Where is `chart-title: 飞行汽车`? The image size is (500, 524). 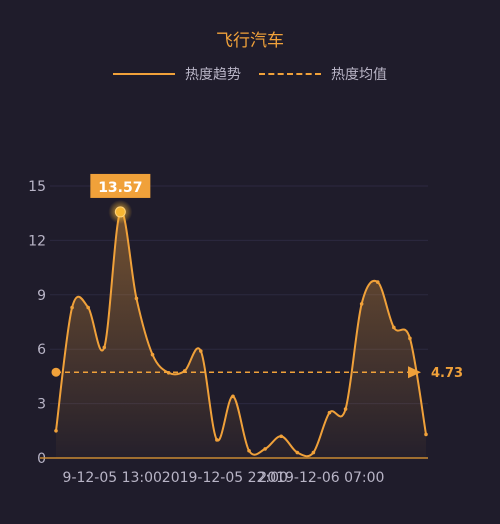
chart-title: 飞行汽车 is located at coordinates (250, 41).